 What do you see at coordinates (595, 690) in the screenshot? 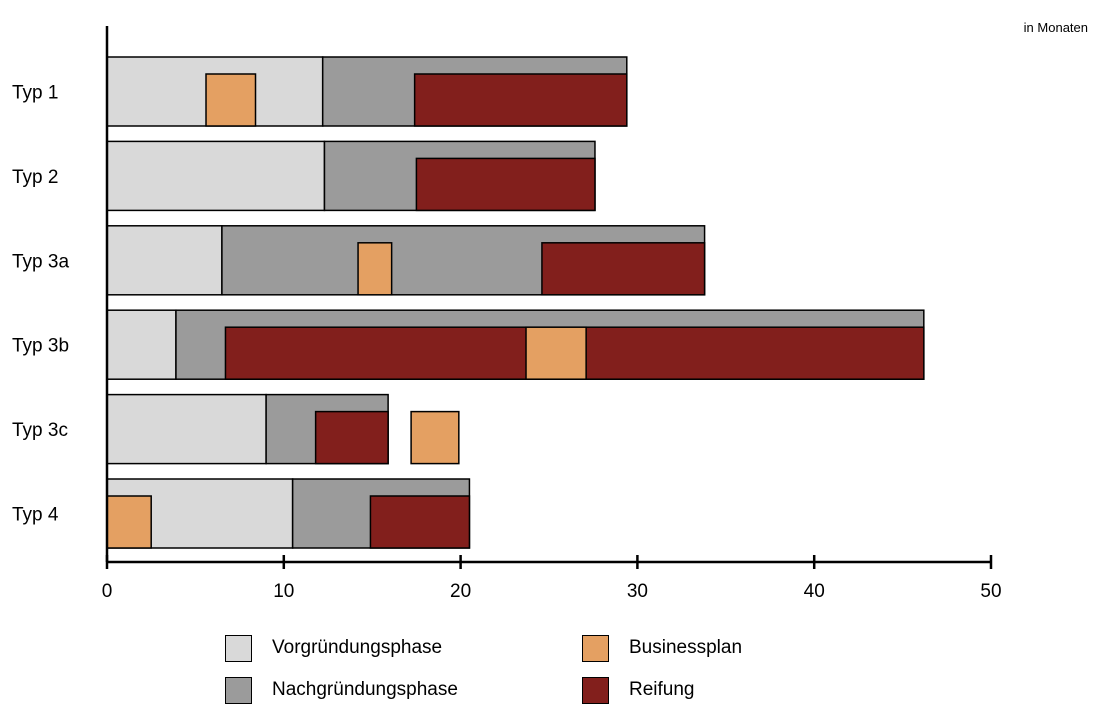
I see `legend-swatch-reifung` at bounding box center [595, 690].